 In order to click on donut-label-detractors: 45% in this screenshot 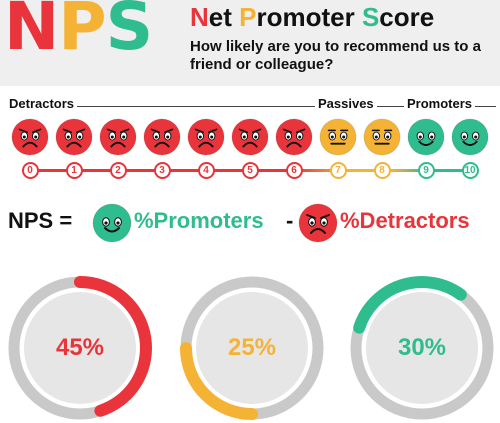, I will do `click(80, 347)`.